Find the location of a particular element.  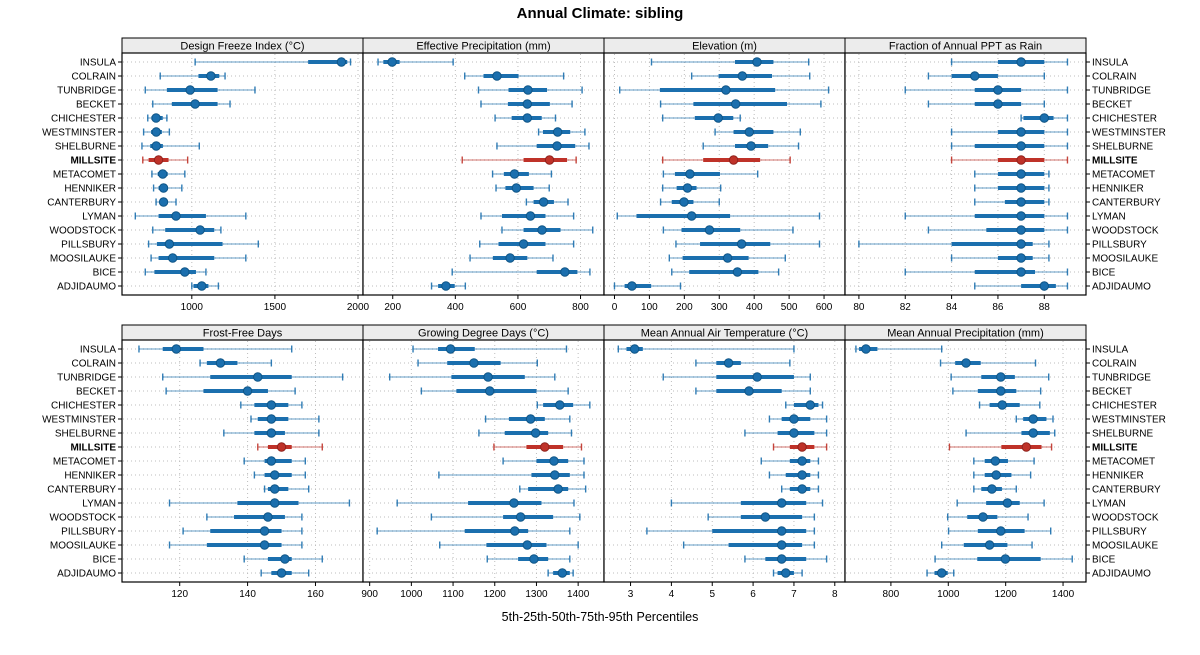

label-text: 600 is located at coordinates (518, 307).